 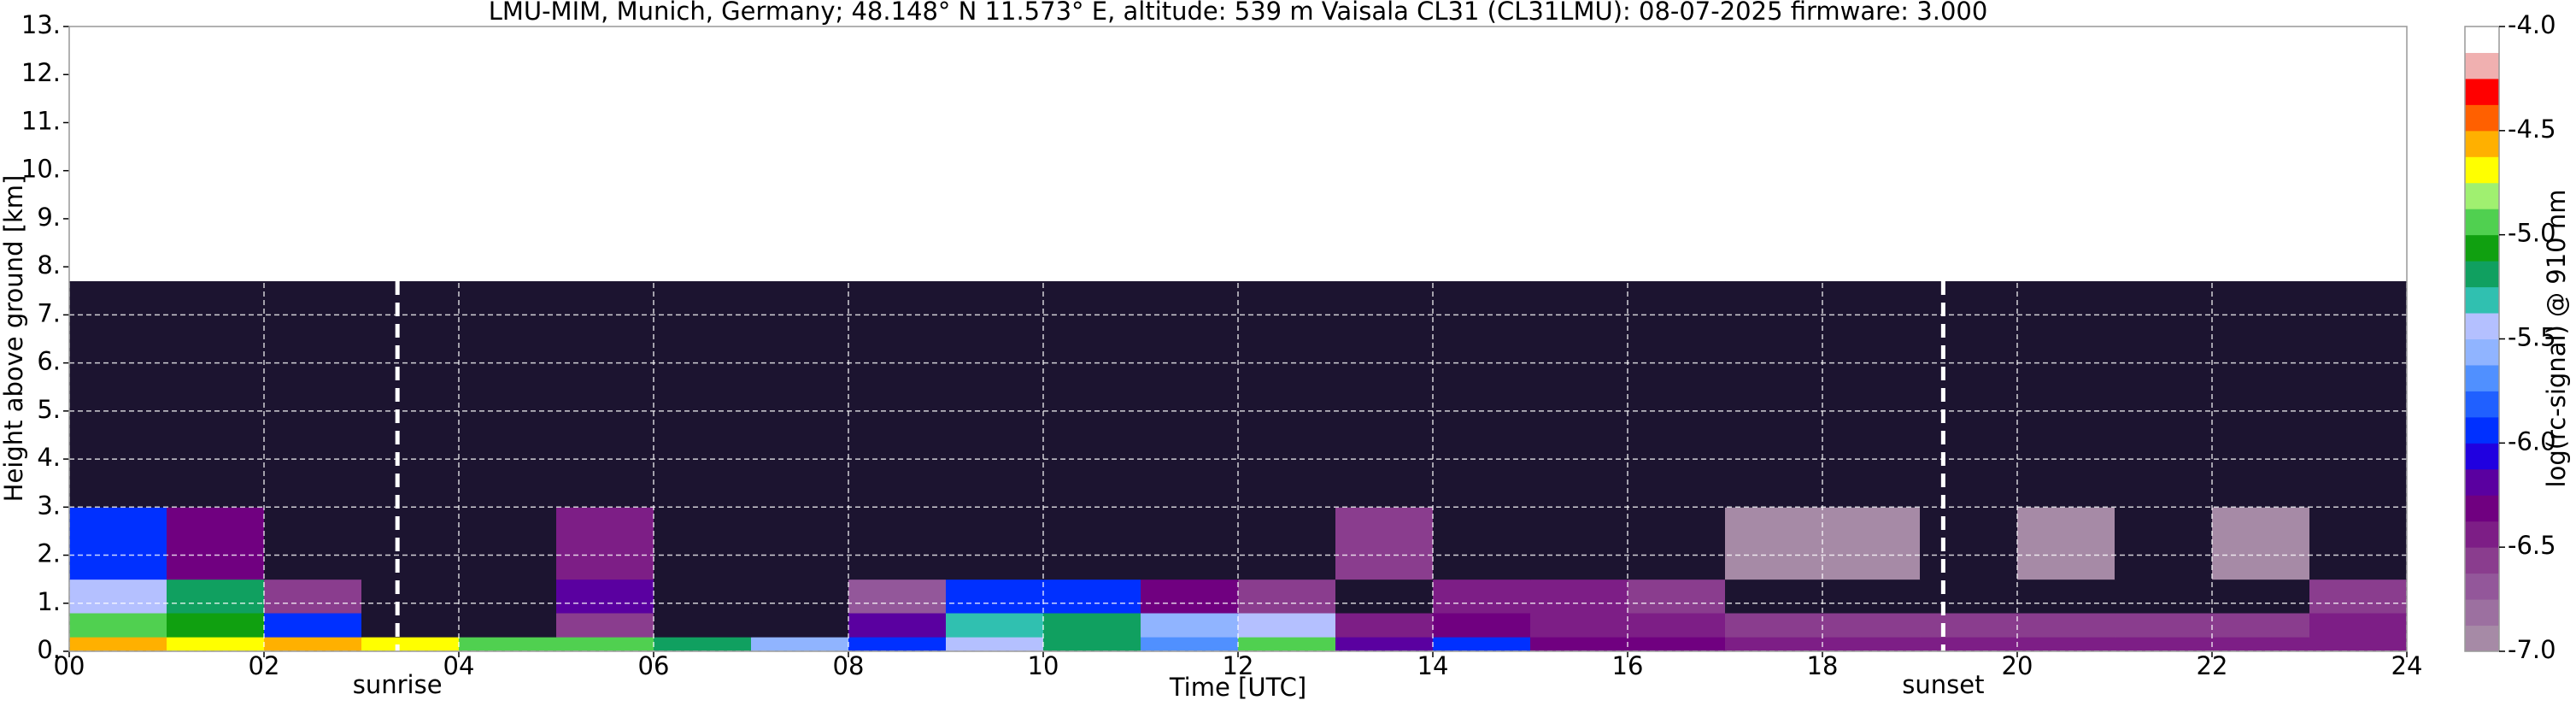 I want to click on x-tick-label: 08, so click(x=849, y=665).